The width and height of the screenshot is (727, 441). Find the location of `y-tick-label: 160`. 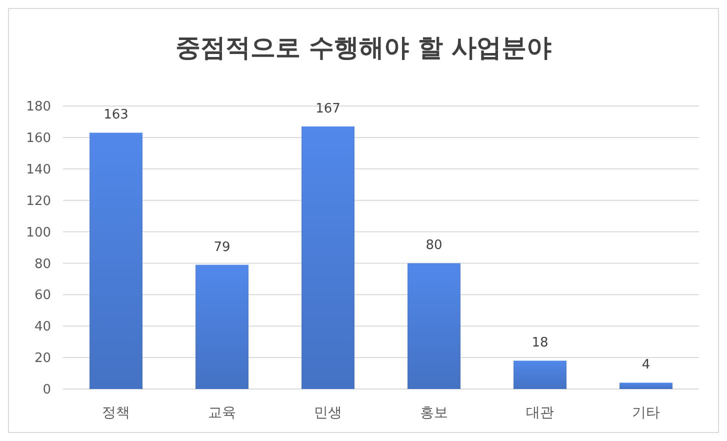

y-tick-label: 160 is located at coordinates (38, 138).